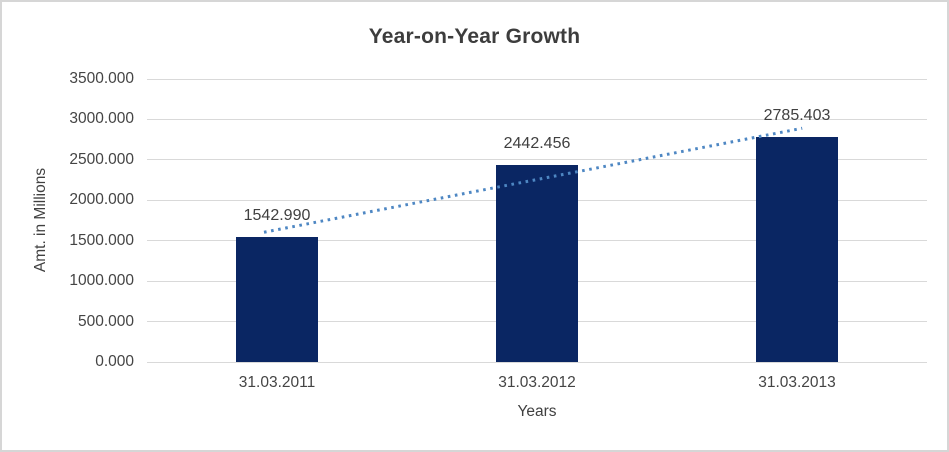  What do you see at coordinates (277, 382) in the screenshot?
I see `x-tick-label: 31.03.2011` at bounding box center [277, 382].